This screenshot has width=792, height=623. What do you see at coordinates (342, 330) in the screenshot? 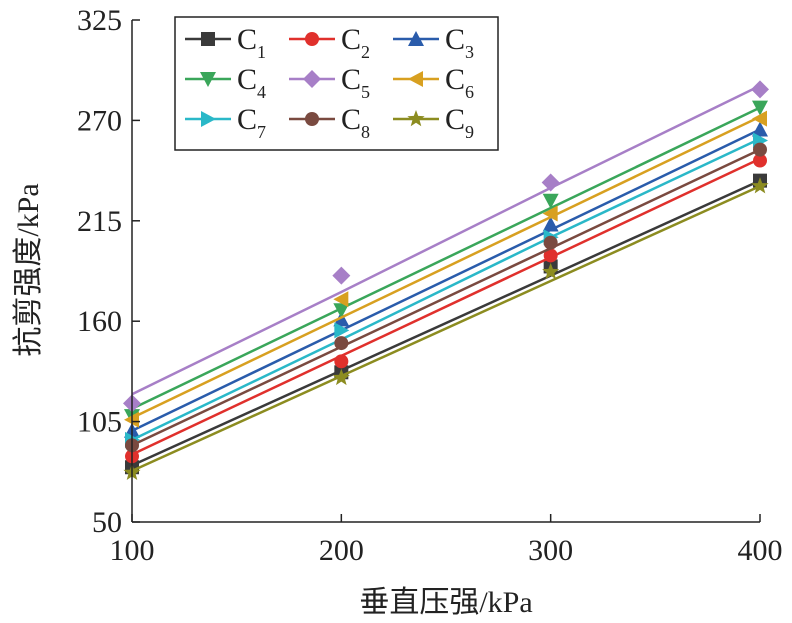
I see `series-c7-point` at bounding box center [342, 330].